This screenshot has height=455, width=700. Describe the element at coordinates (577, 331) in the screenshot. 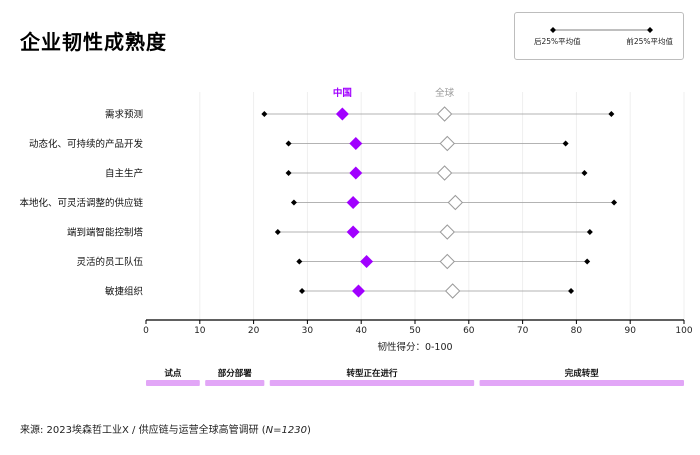

I see `x-tick-label: 80` at that location.